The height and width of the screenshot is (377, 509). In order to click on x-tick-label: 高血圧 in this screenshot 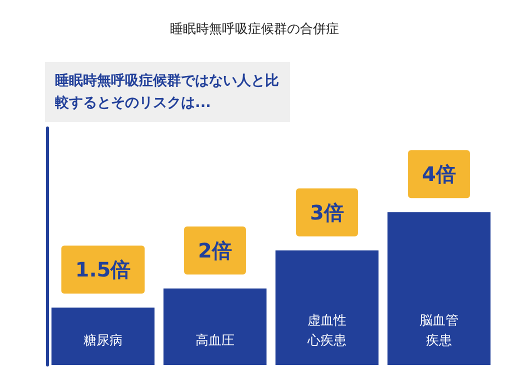, I will do `click(215, 340)`.